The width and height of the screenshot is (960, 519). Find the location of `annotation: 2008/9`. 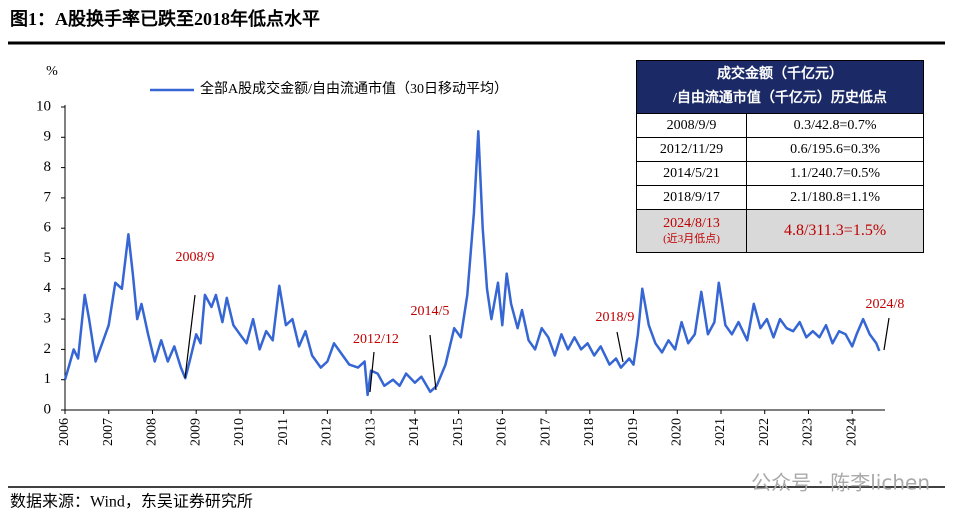

annotation: 2008/9 is located at coordinates (195, 257).